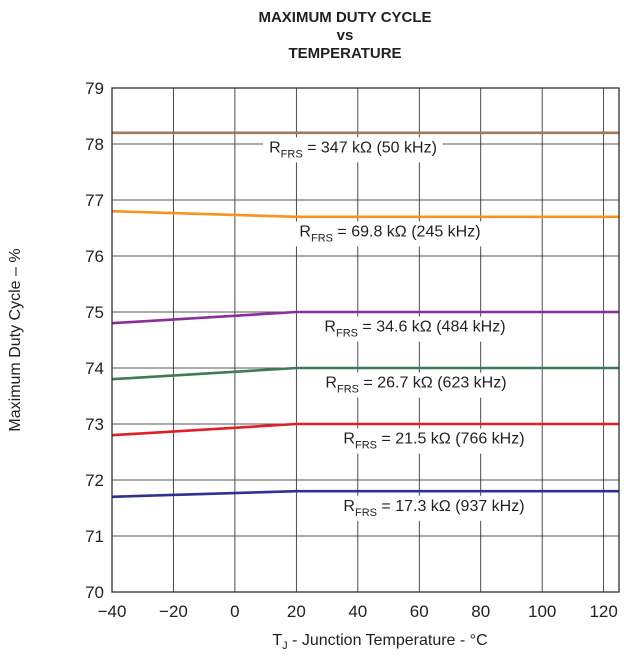  Describe the element at coordinates (344, 53) in the screenshot. I see `title-line-3: TEMPERATURE` at that location.